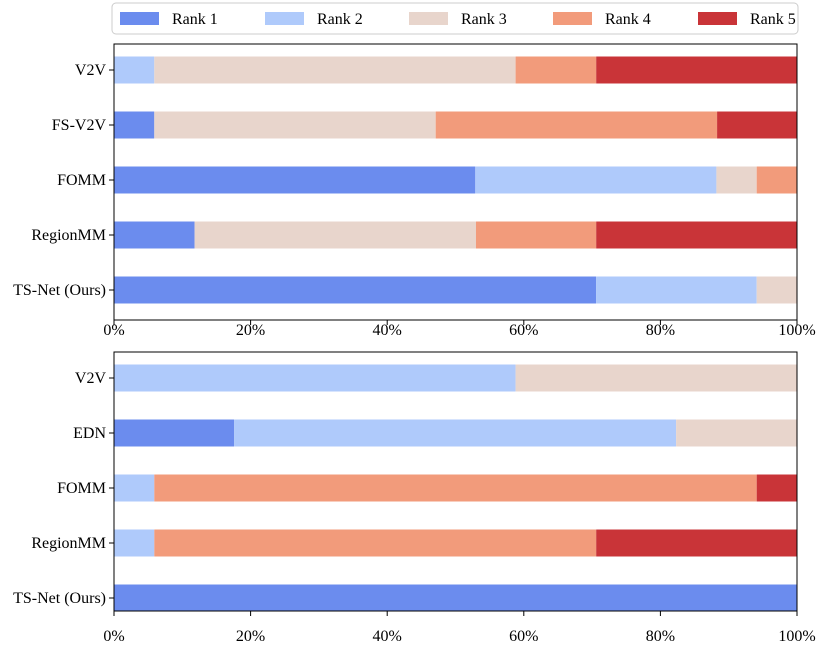  I want to click on y-tick-label-fs-v2v: FS-V2V, so click(79, 125).